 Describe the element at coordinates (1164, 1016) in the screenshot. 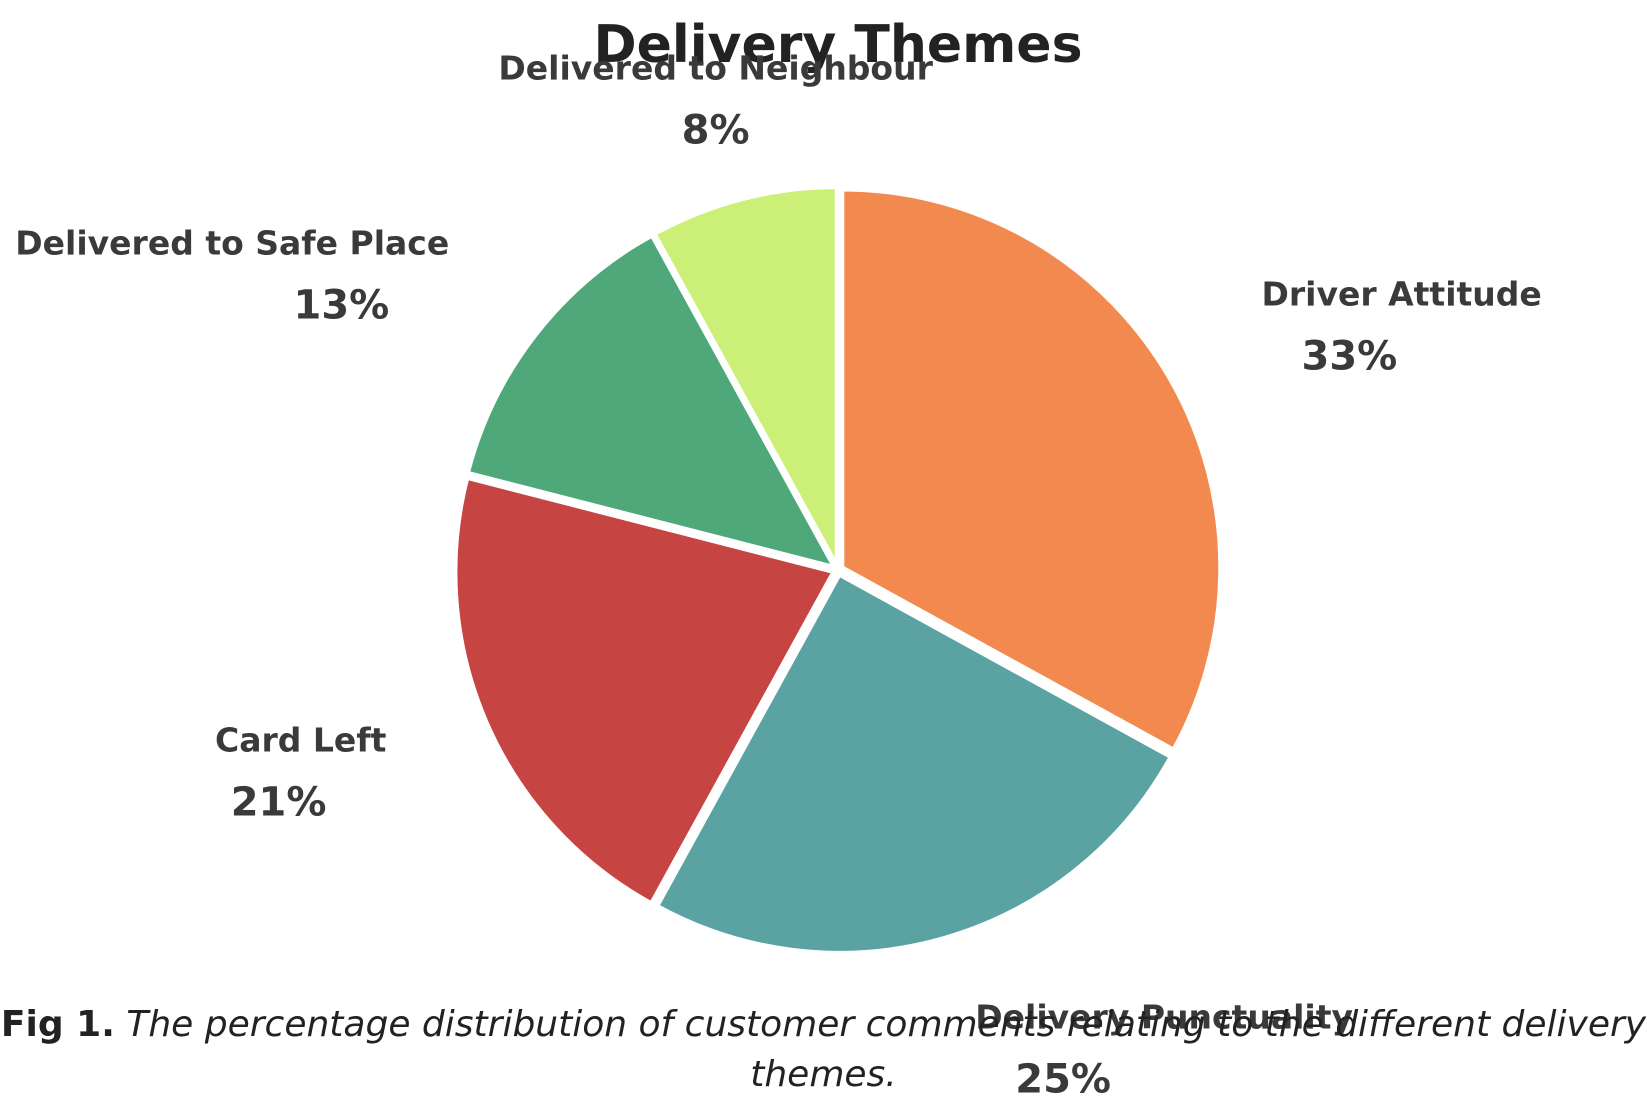

I see `slice-label-delivery-punctuality: Delivery Punctuality` at that location.